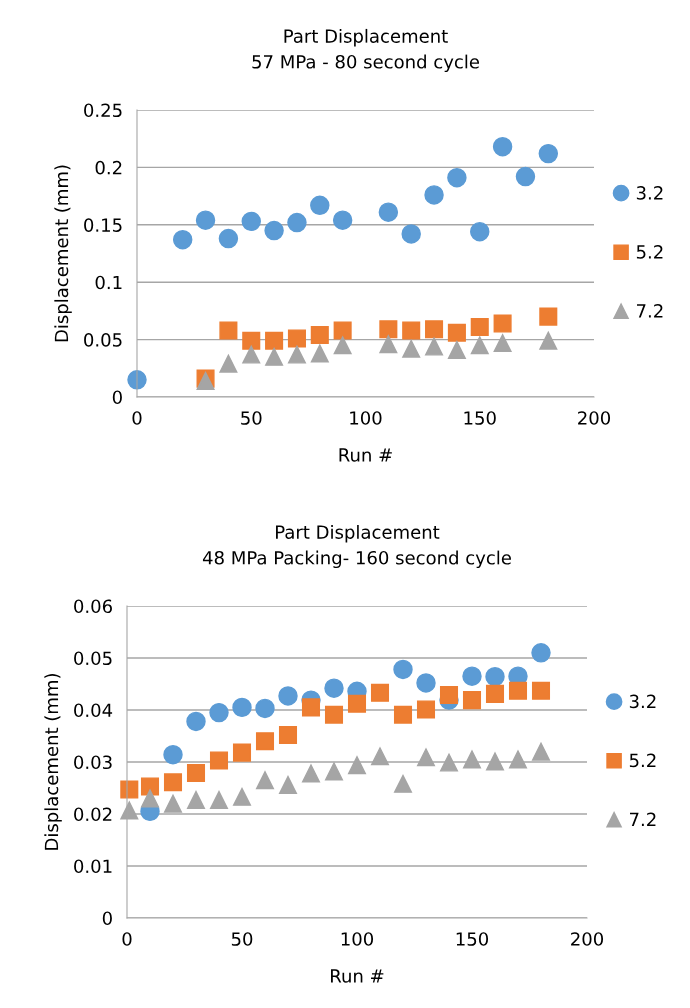 This screenshot has width=690, height=1008. I want to click on x-tick-label: 50, so click(242, 939).